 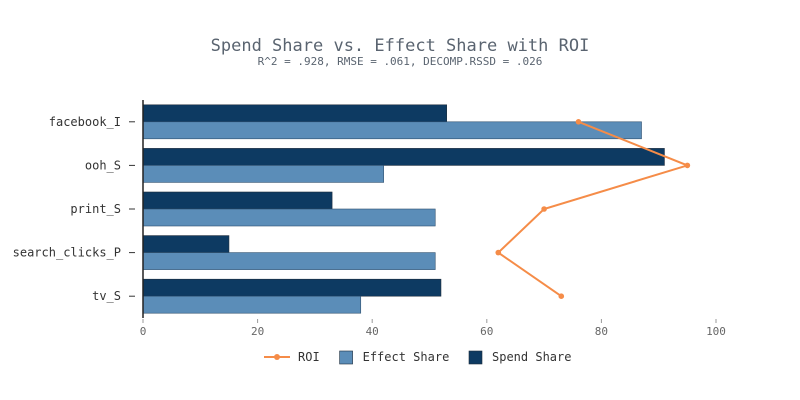 What do you see at coordinates (95, 209) in the screenshot?
I see `y-tick-label: print_S` at bounding box center [95, 209].